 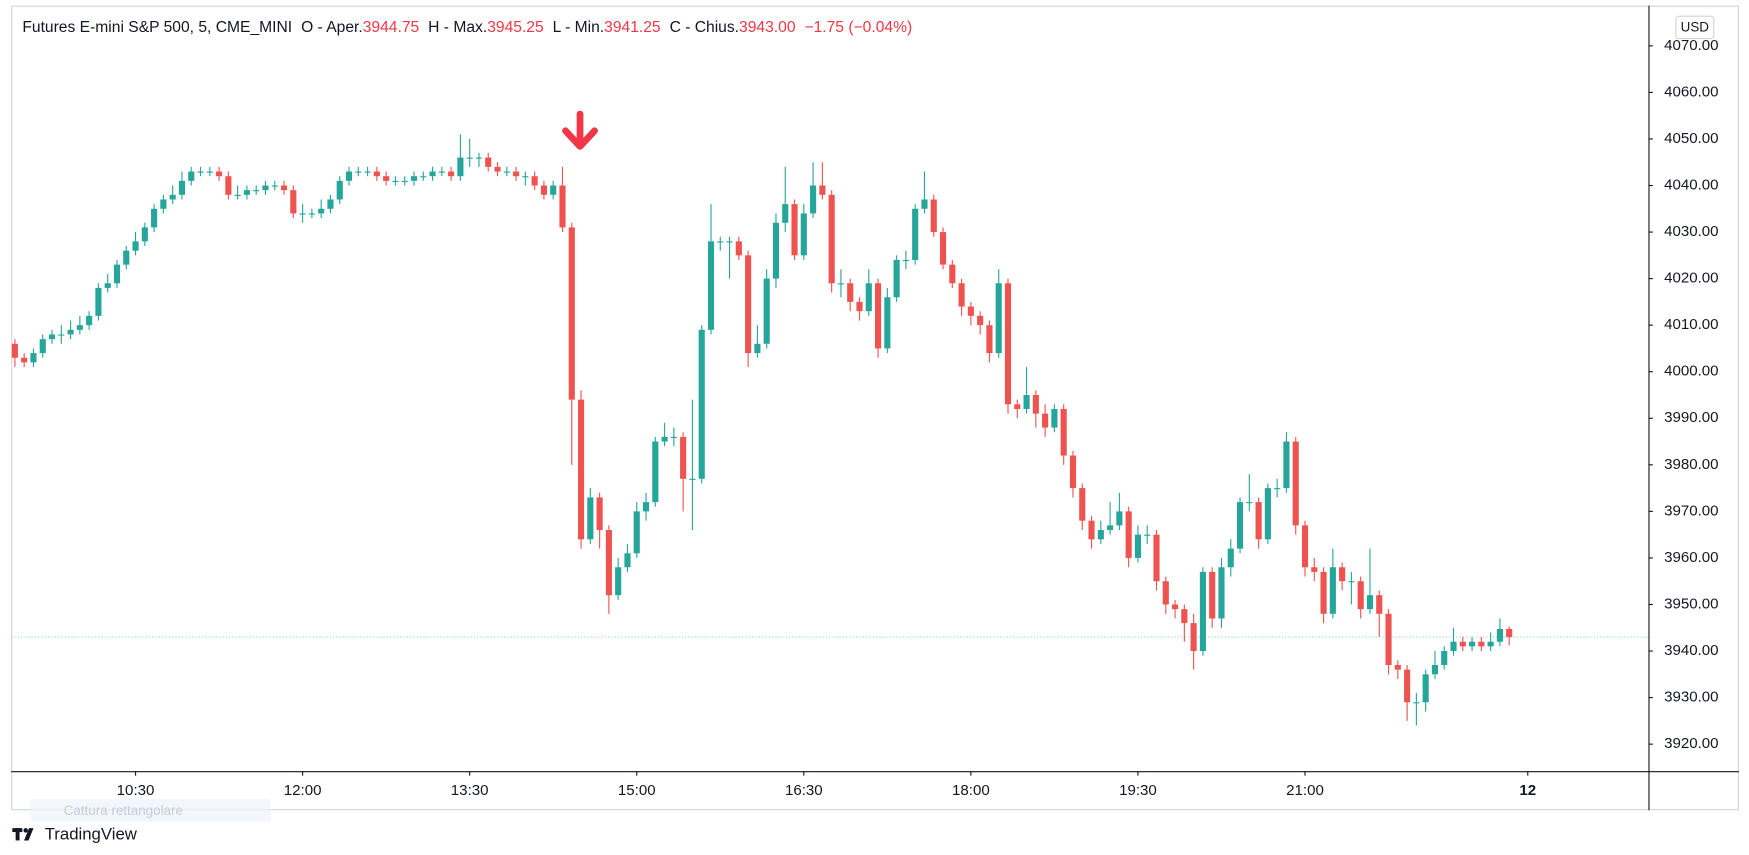 I want to click on y-tick-label: 4020.00, so click(x=1691, y=278).